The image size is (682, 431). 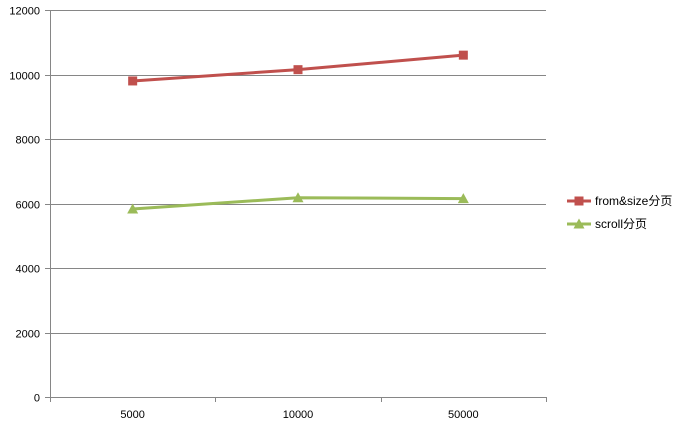 I want to click on y-tick-label: 0, so click(x=37, y=399).